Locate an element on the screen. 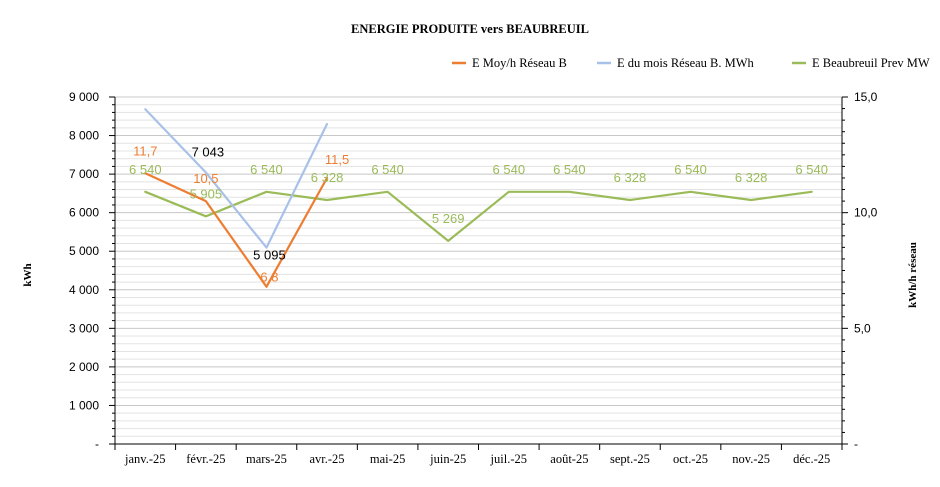  data-label: 6,8 is located at coordinates (269, 277).